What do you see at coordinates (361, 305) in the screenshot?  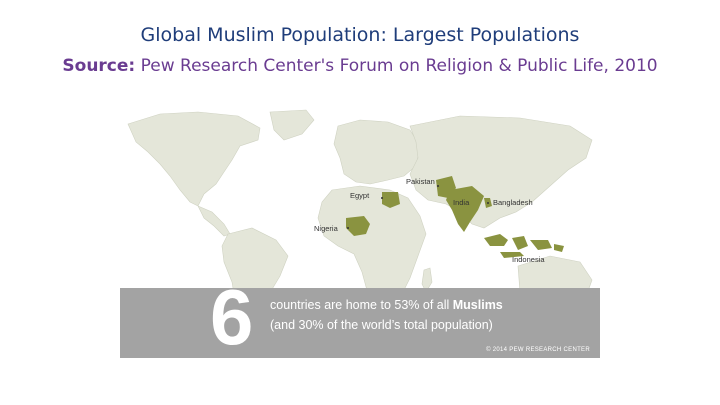 I see `banner-line-1-text: countries are home to 53% of all` at bounding box center [361, 305].